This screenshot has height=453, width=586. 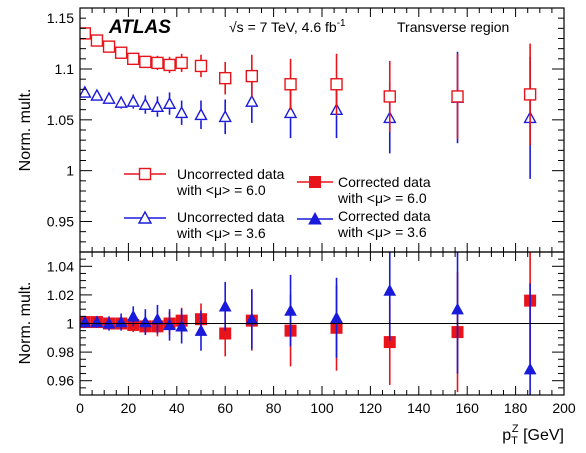 I want to click on legend-entry-uncorrected-mu36: Uncorrected data with <μ> = 3.6, so click(x=204, y=225).